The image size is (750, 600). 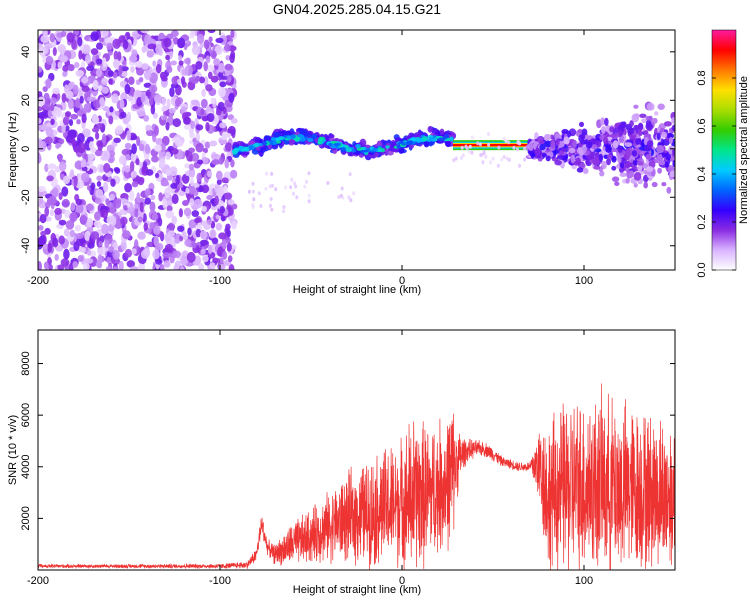 What do you see at coordinates (26, 197) in the screenshot?
I see `y-tick-label: -20` at bounding box center [26, 197].